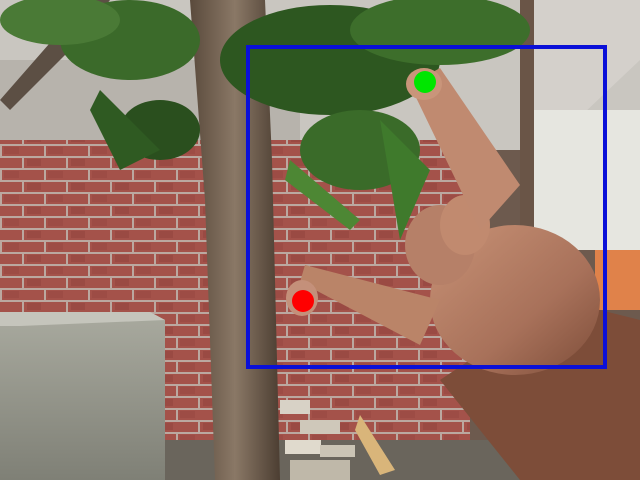 This screenshot has width=640, height=480. What do you see at coordinates (303, 301) in the screenshot?
I see `thumb-tip-marker` at bounding box center [303, 301].